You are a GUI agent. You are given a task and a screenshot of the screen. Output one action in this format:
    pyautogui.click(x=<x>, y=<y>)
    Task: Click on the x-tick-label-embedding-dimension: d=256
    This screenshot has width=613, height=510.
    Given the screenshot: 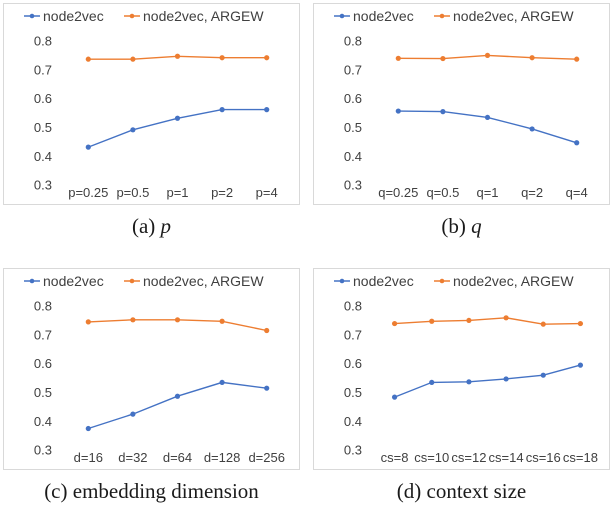 What is the action you would take?
    pyautogui.click(x=266, y=457)
    